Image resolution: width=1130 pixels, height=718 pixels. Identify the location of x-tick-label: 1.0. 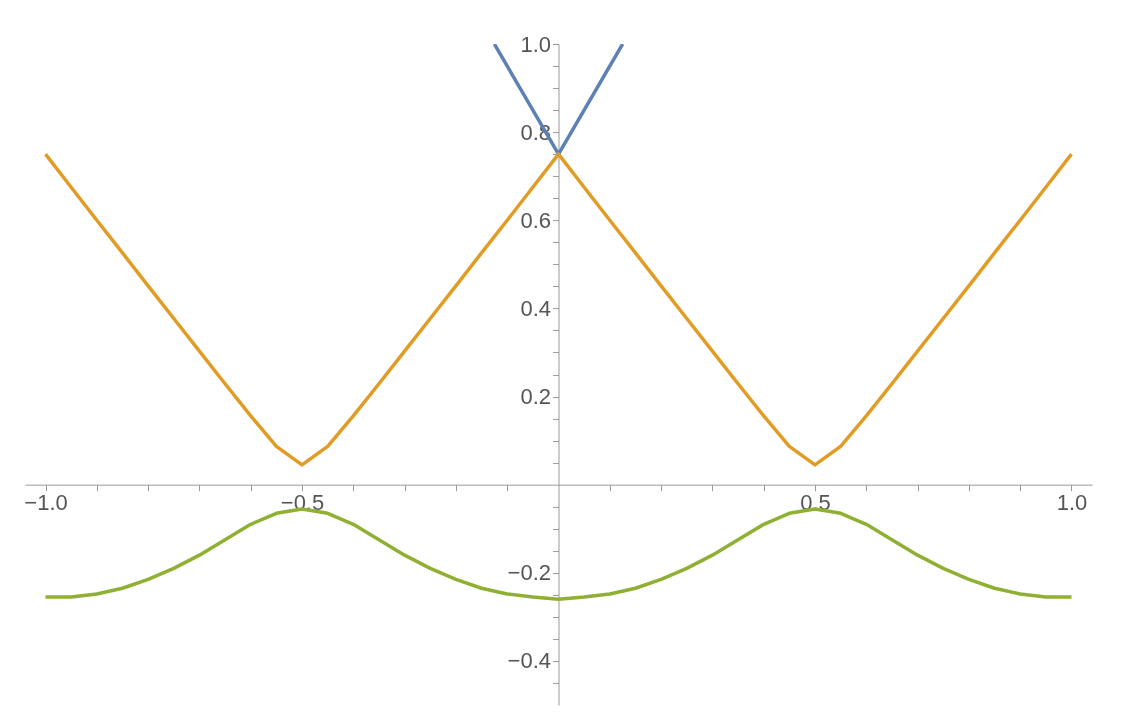
(1072, 503).